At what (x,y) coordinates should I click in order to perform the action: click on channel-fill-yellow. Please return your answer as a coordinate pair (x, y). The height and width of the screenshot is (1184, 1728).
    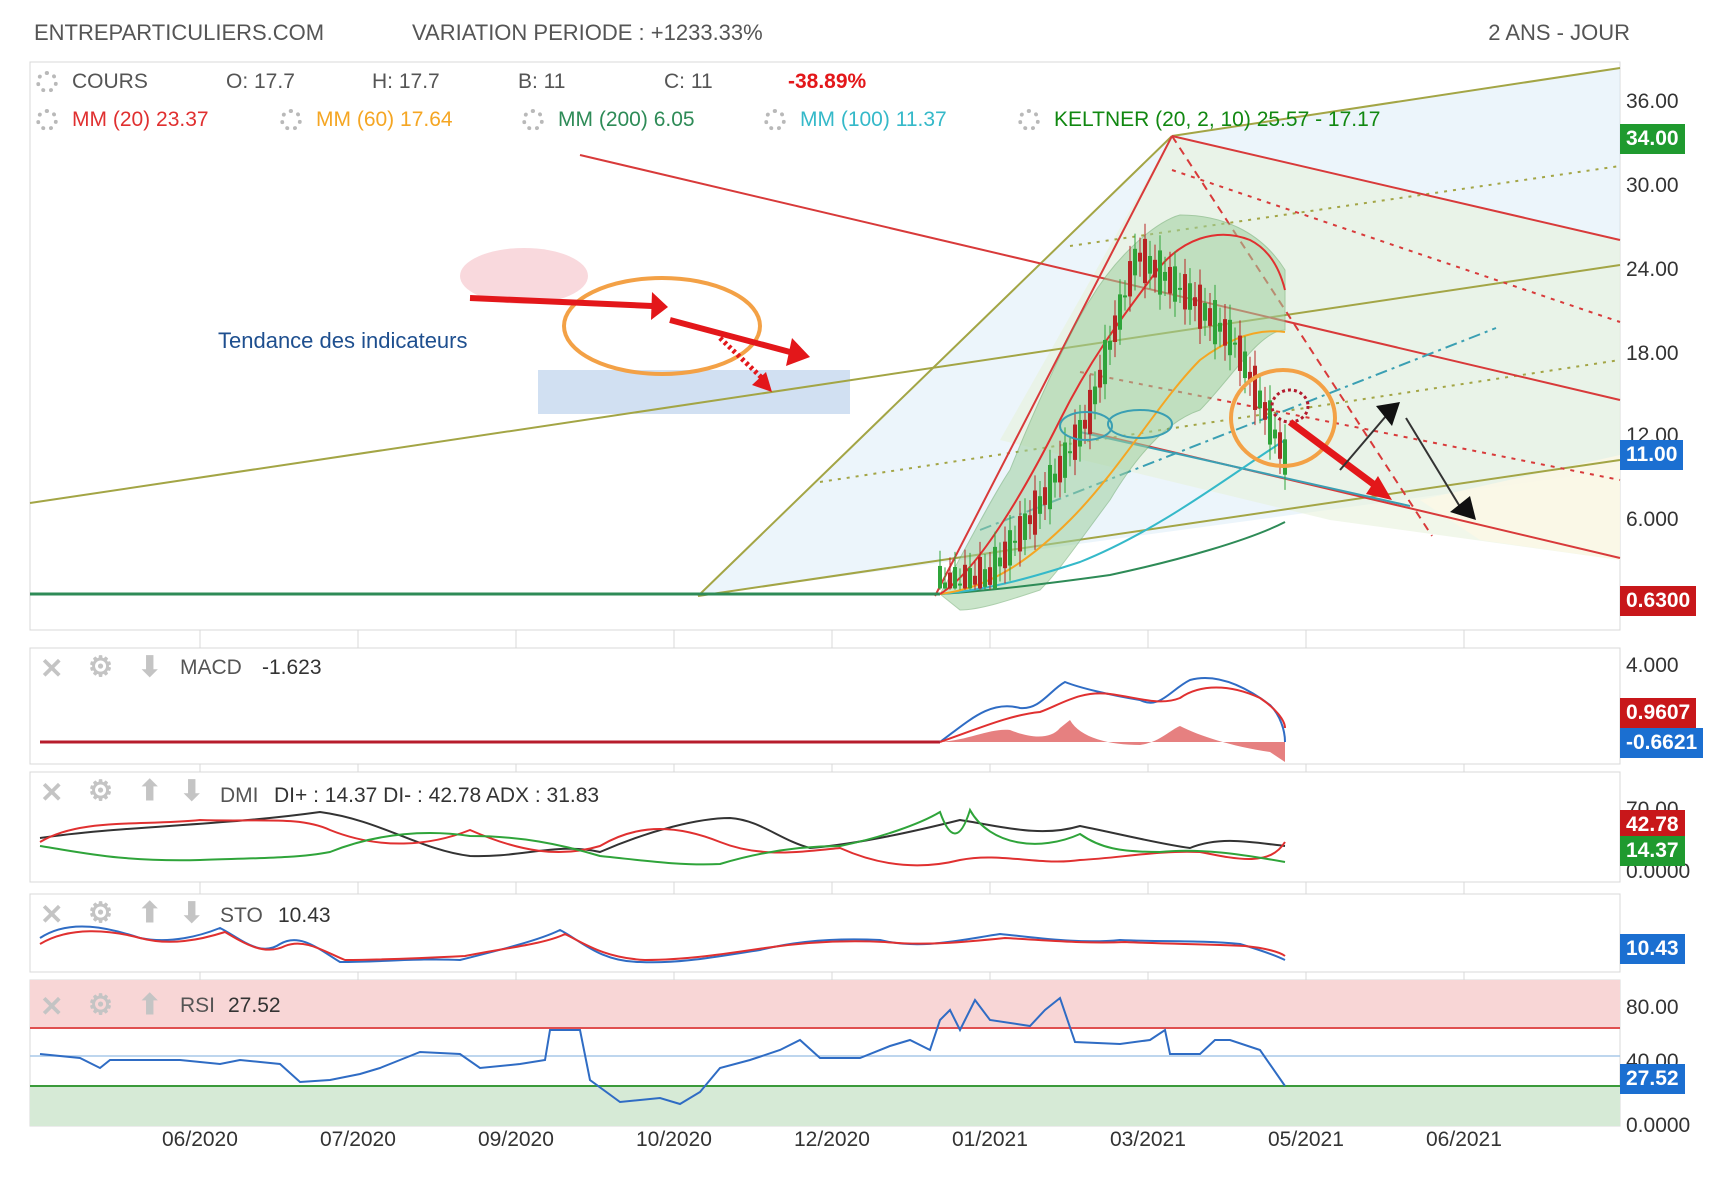
    Looking at the image, I should click on (1520, 507).